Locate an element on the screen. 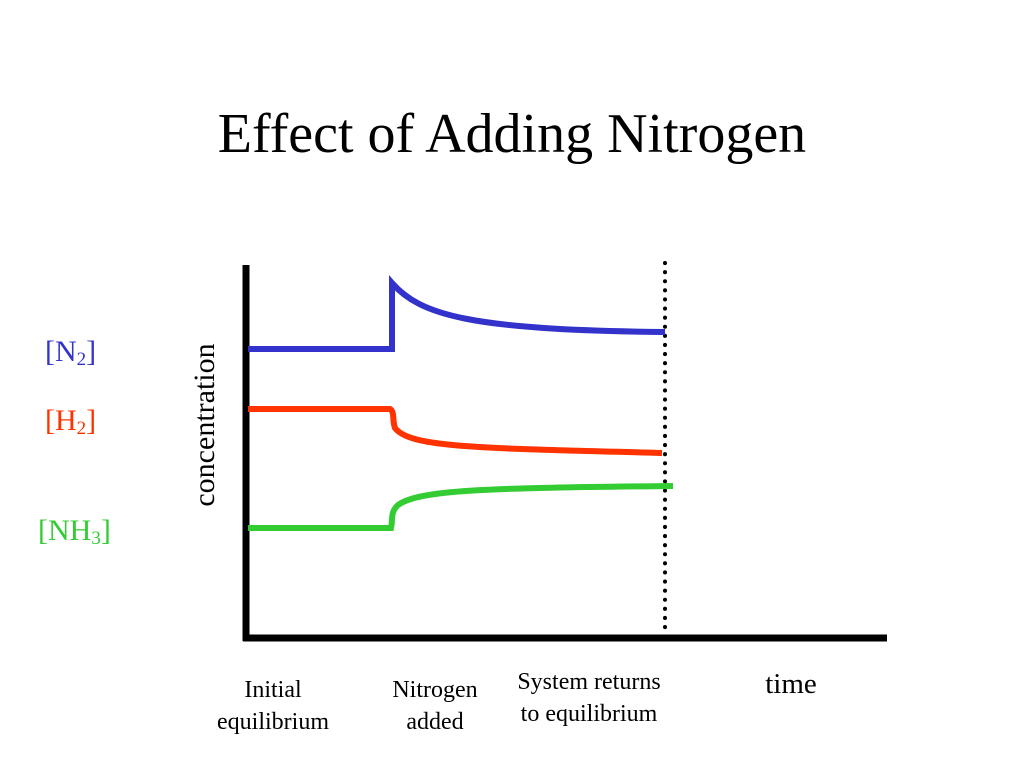 The width and height of the screenshot is (1024, 768). legend-text: [NH is located at coordinates (65, 530).